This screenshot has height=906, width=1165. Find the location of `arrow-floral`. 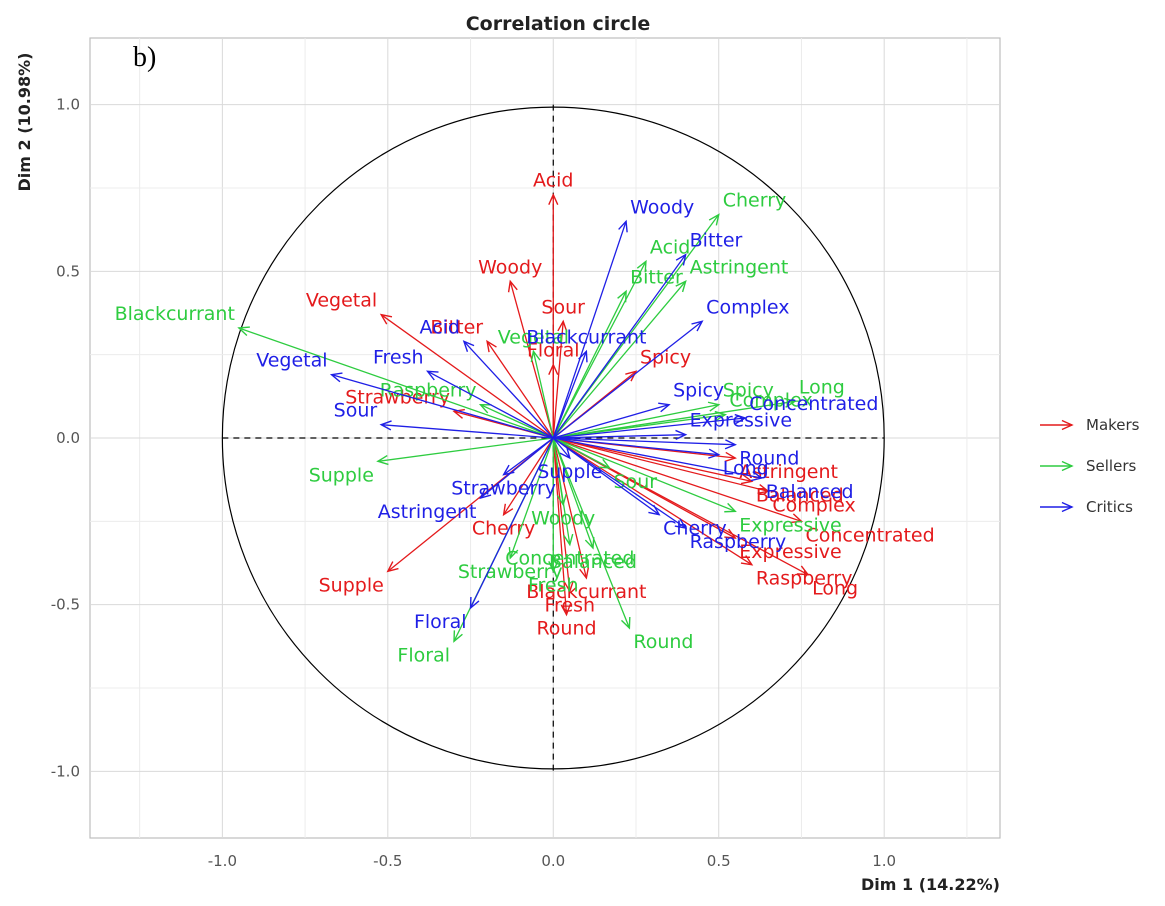

arrow-floral is located at coordinates (511, 523).